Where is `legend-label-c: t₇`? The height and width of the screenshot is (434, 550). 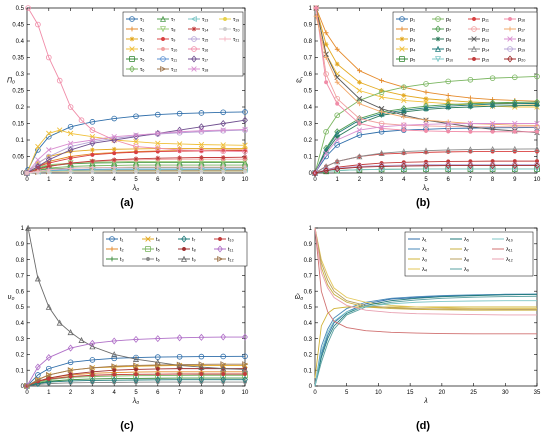
legend-label-c: t₇ is located at coordinates (194, 240).